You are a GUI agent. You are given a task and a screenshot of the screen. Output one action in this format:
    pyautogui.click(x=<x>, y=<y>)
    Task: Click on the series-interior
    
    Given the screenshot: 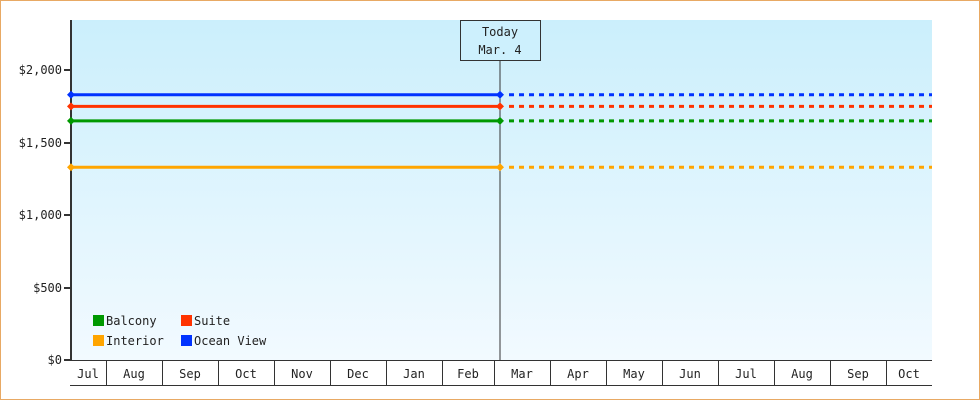 What is the action you would take?
    pyautogui.click(x=499, y=167)
    